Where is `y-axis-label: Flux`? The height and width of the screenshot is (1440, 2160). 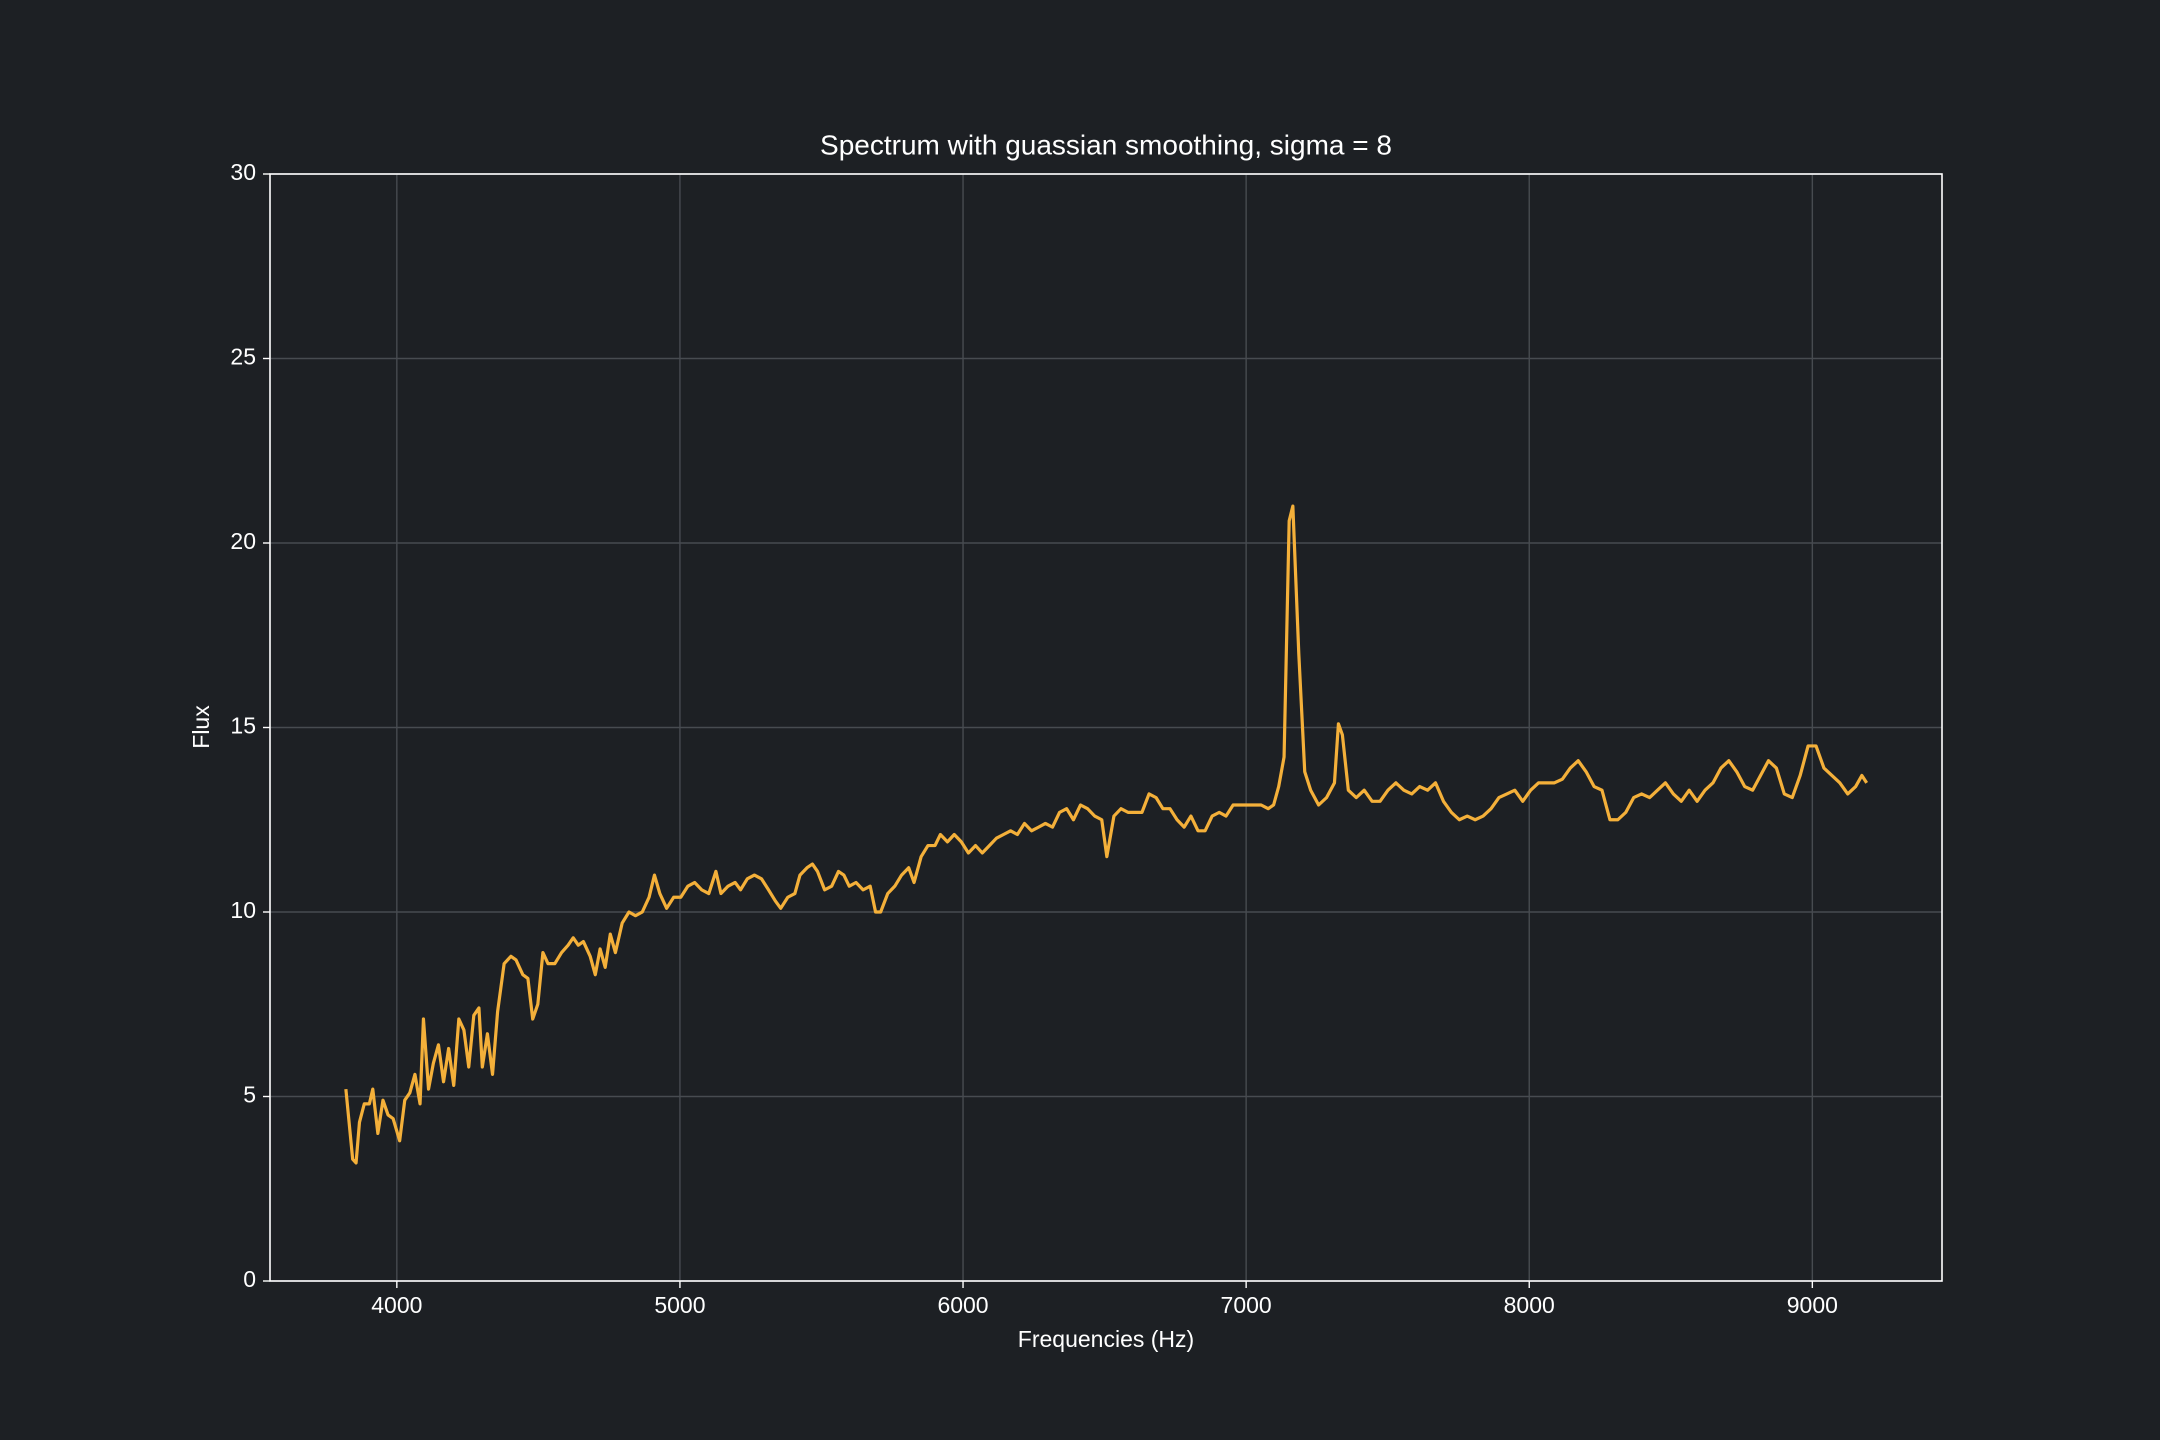 y-axis-label: Flux is located at coordinates (201, 727).